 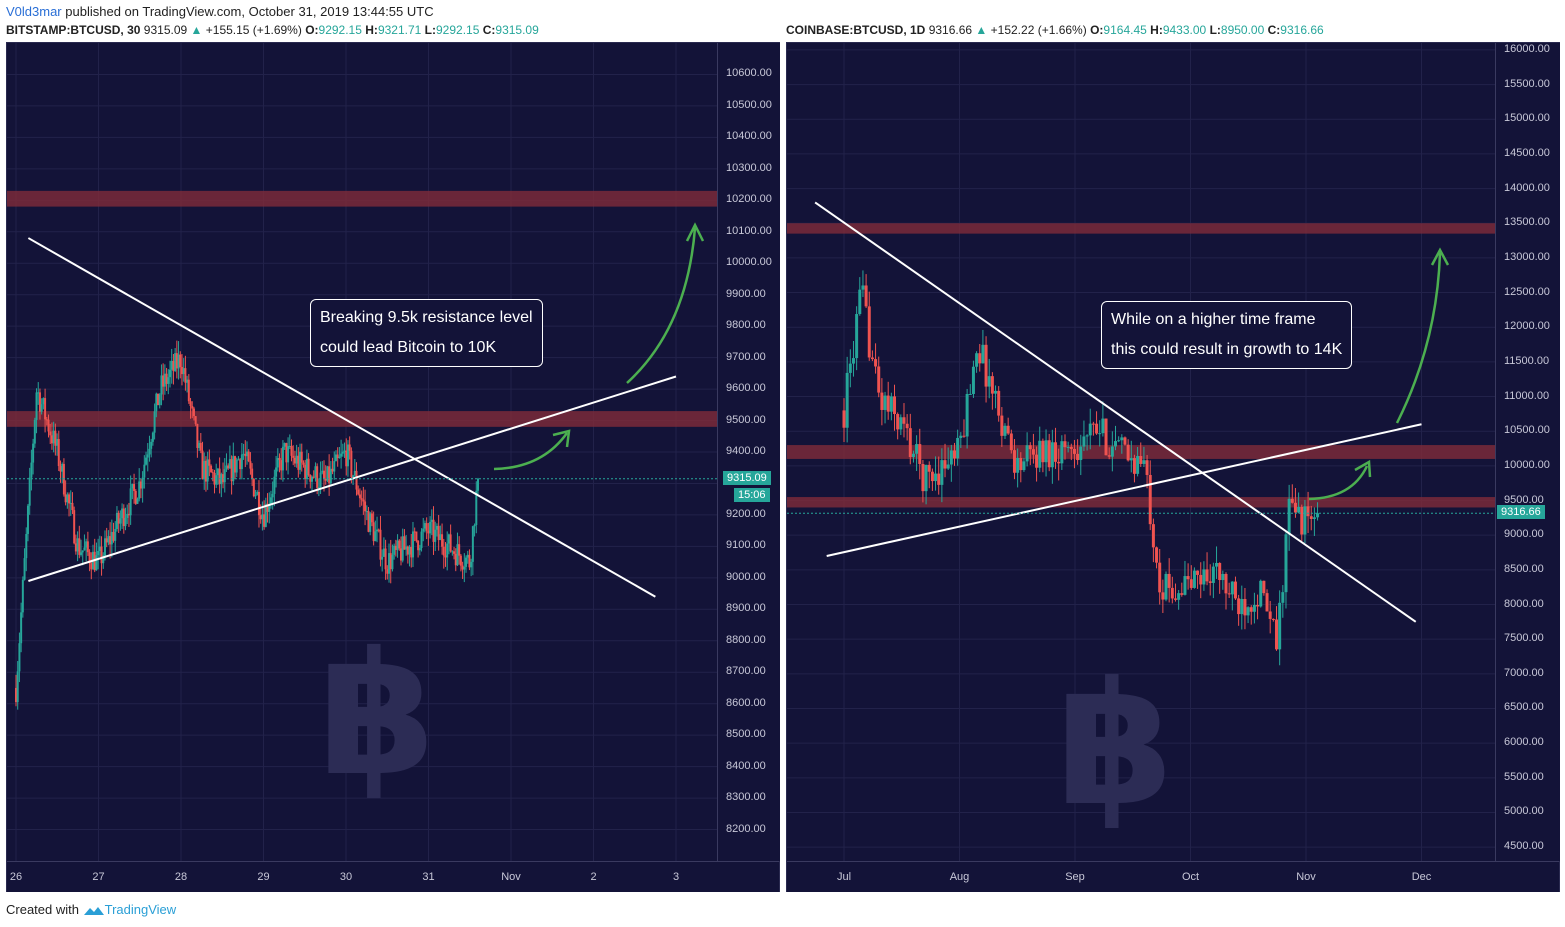 I want to click on arrow-head-icon, so click(x=1363, y=468).